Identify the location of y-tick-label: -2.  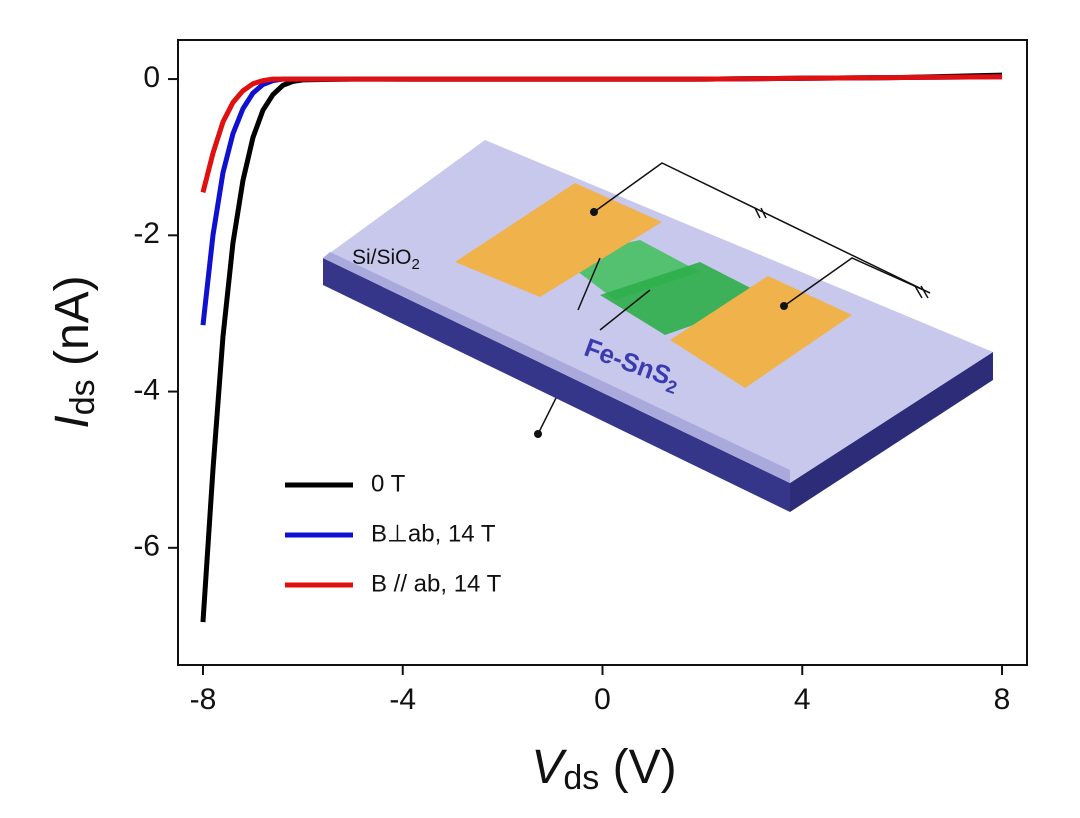
(146, 233).